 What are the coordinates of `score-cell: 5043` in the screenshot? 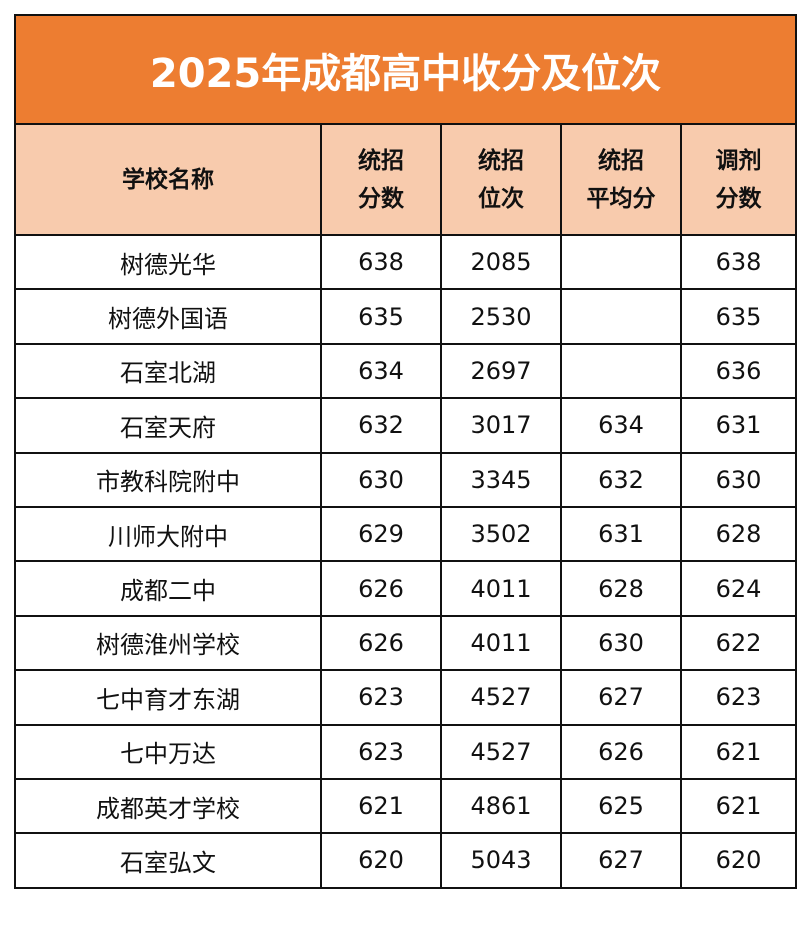 It's located at (501, 860).